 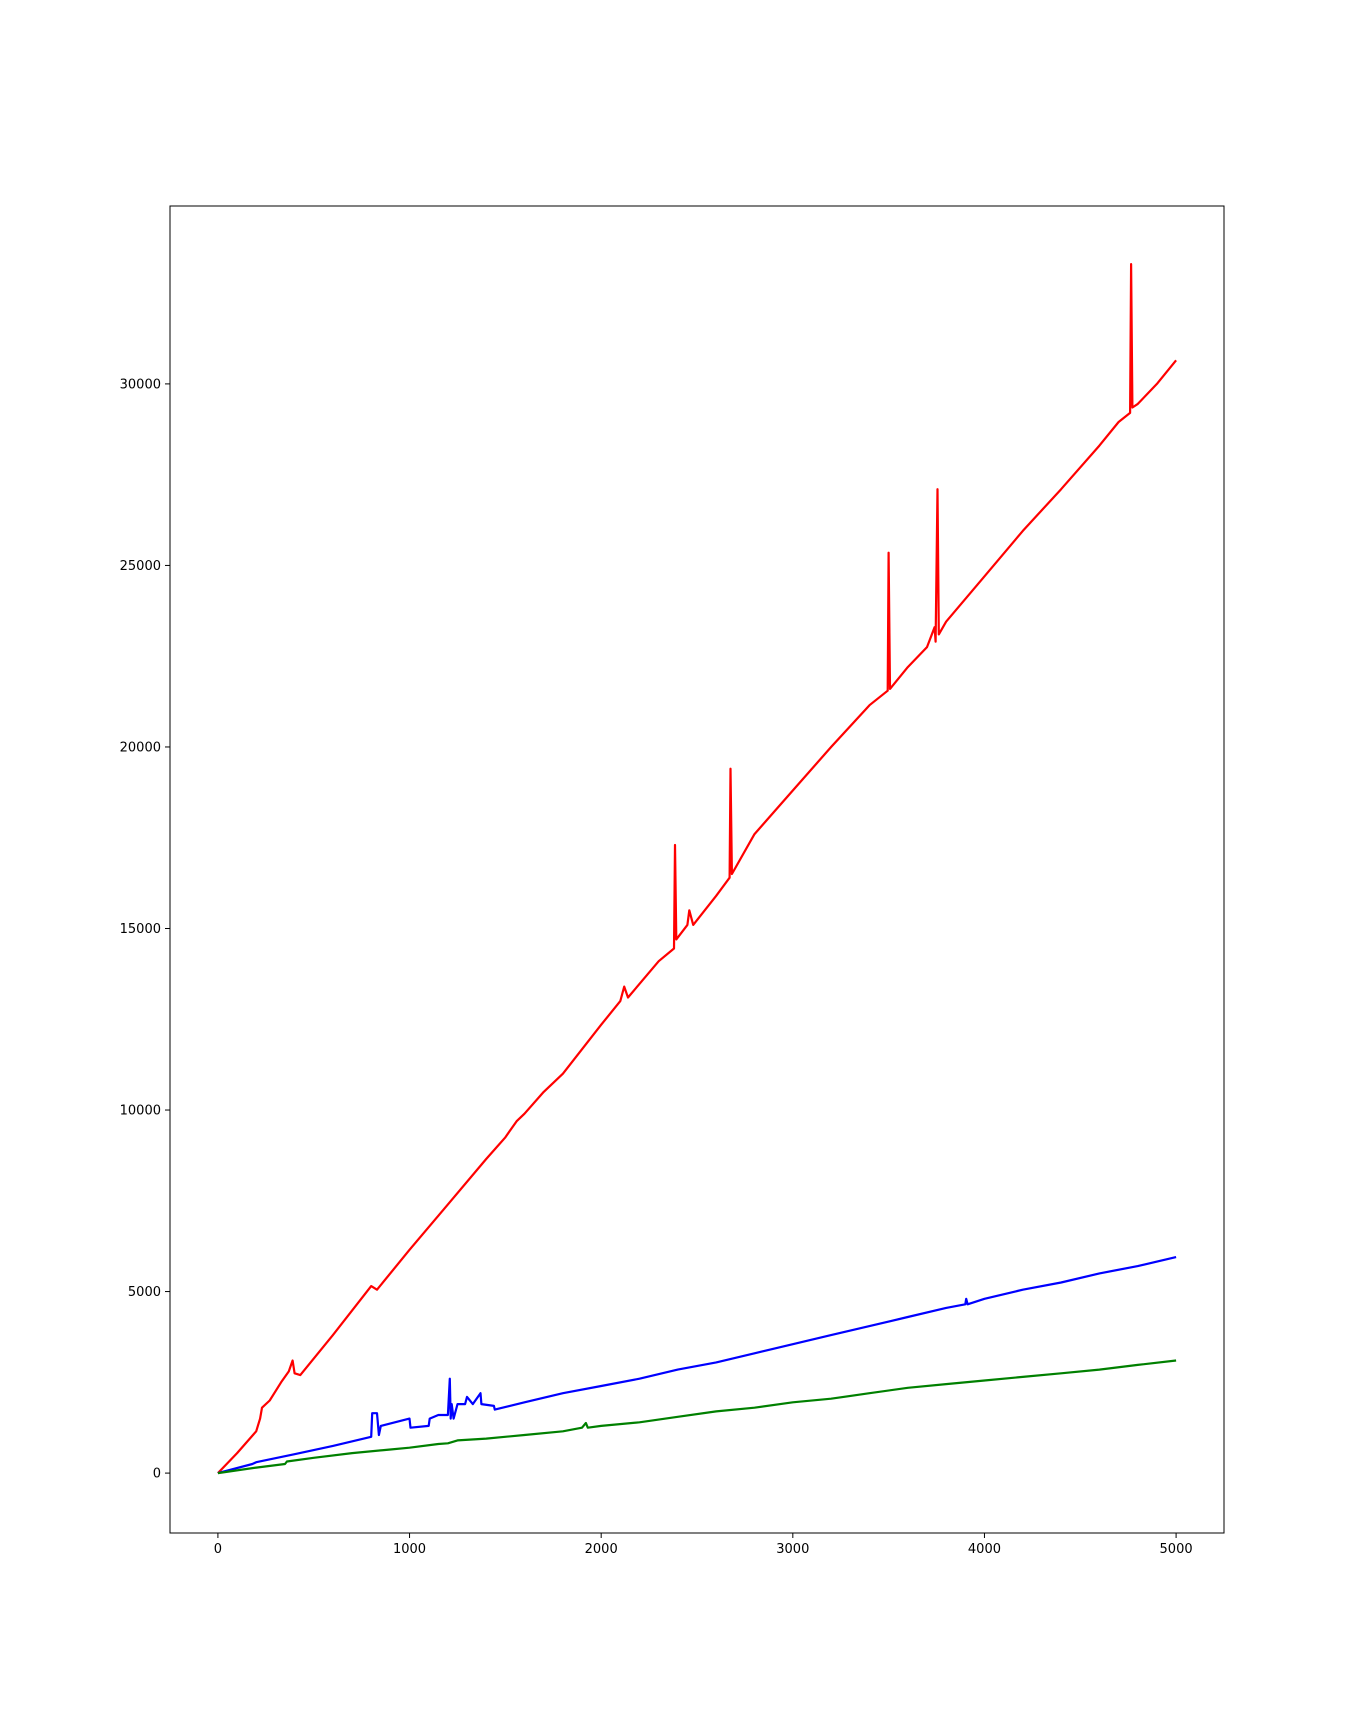 I want to click on x-tick-label: 2000, so click(x=601, y=1549).